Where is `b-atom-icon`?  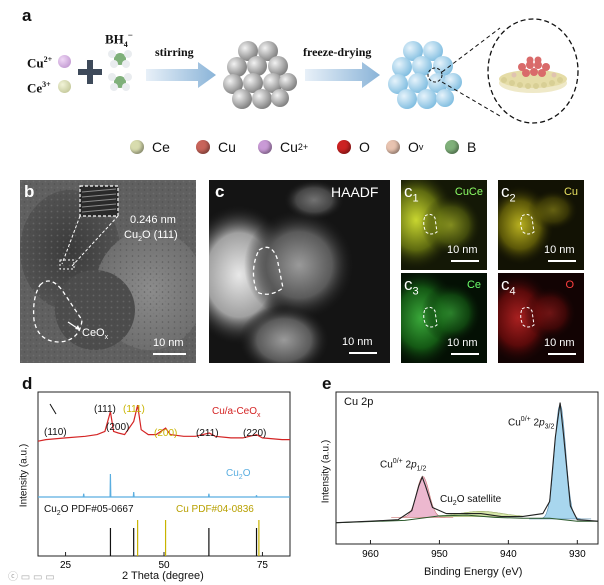 b-atom-icon is located at coordinates (452, 147).